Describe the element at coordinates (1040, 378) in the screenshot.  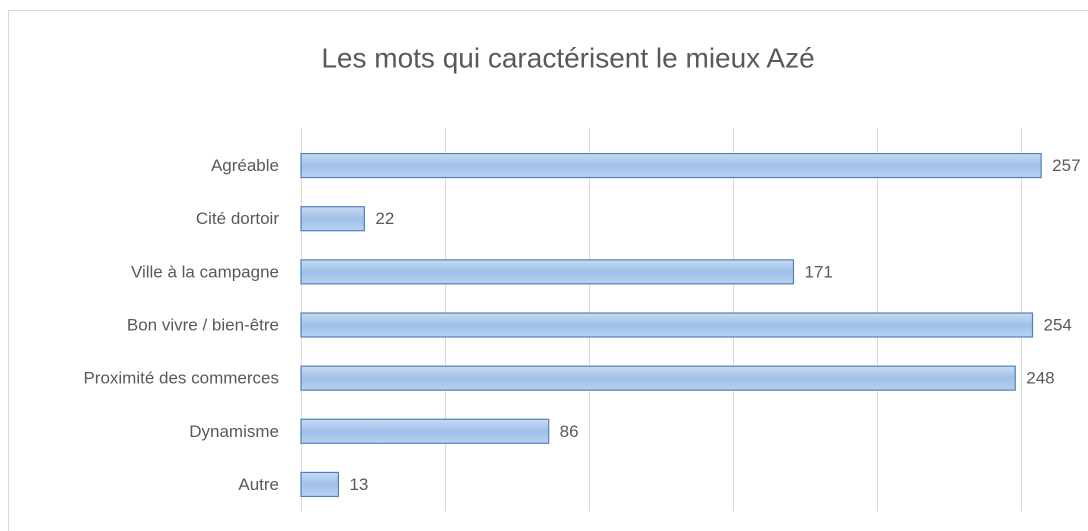
I see `data-label: 248` at that location.